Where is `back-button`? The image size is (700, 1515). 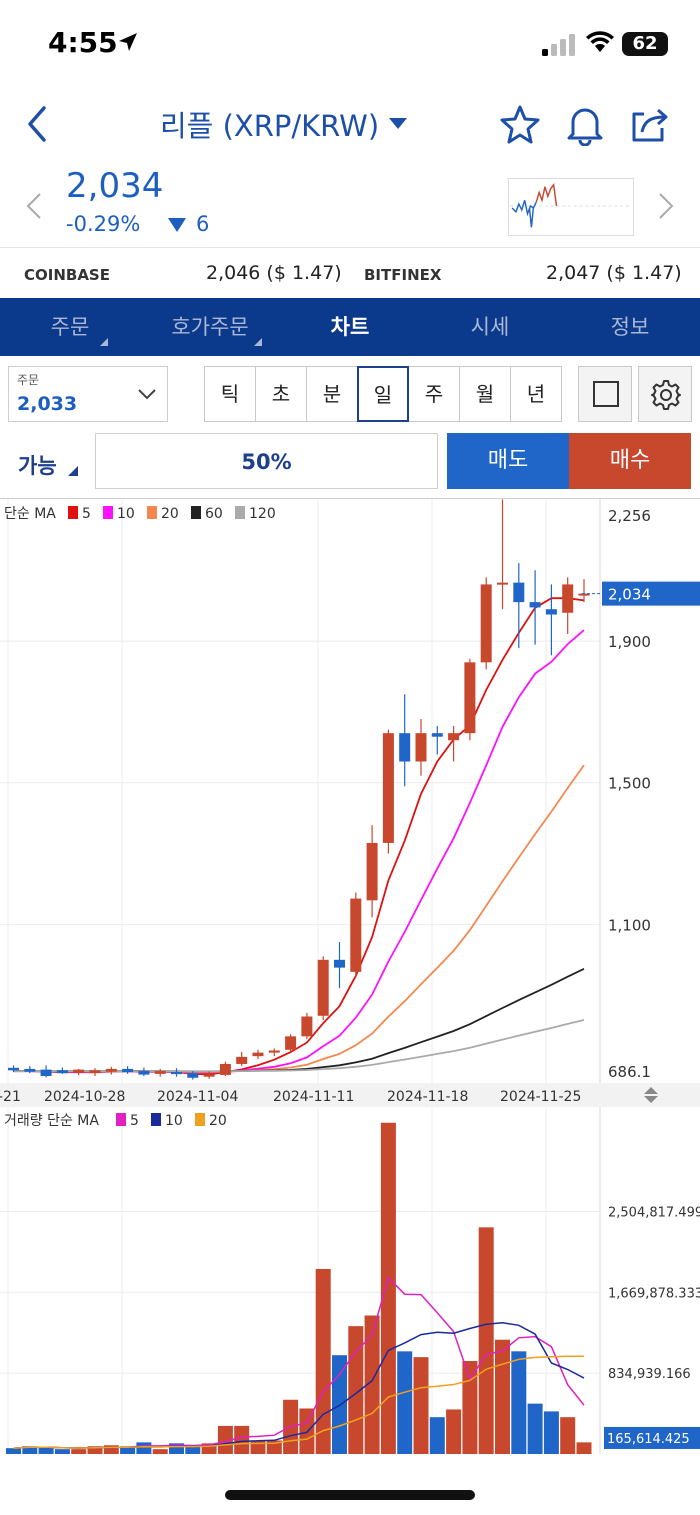
back-button is located at coordinates (38, 124).